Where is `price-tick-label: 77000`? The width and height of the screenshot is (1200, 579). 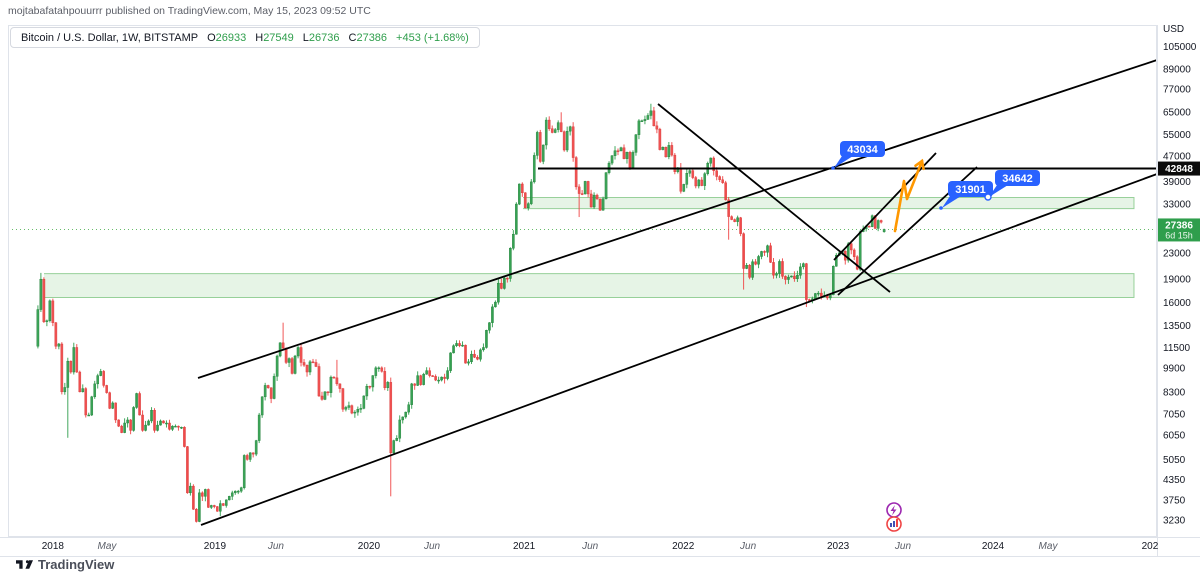
price-tick-label: 77000 is located at coordinates (1177, 89).